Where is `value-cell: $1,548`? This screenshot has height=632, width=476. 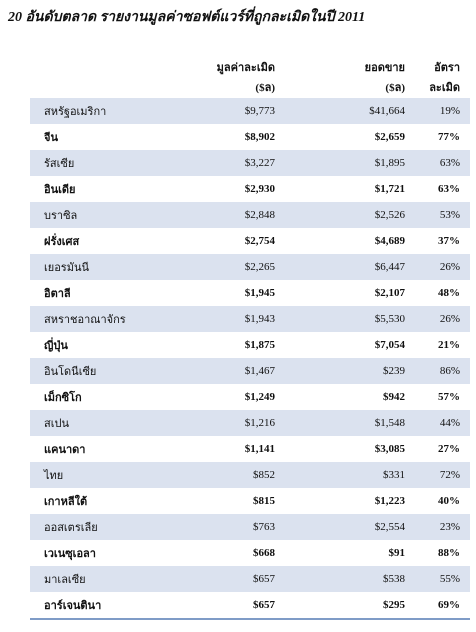
value-cell: $1,548 is located at coordinates (350, 423).